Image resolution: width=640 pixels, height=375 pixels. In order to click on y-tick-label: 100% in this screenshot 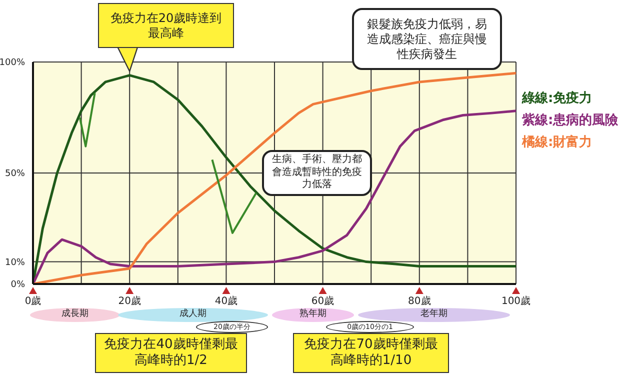, I will do `click(13, 63)`.